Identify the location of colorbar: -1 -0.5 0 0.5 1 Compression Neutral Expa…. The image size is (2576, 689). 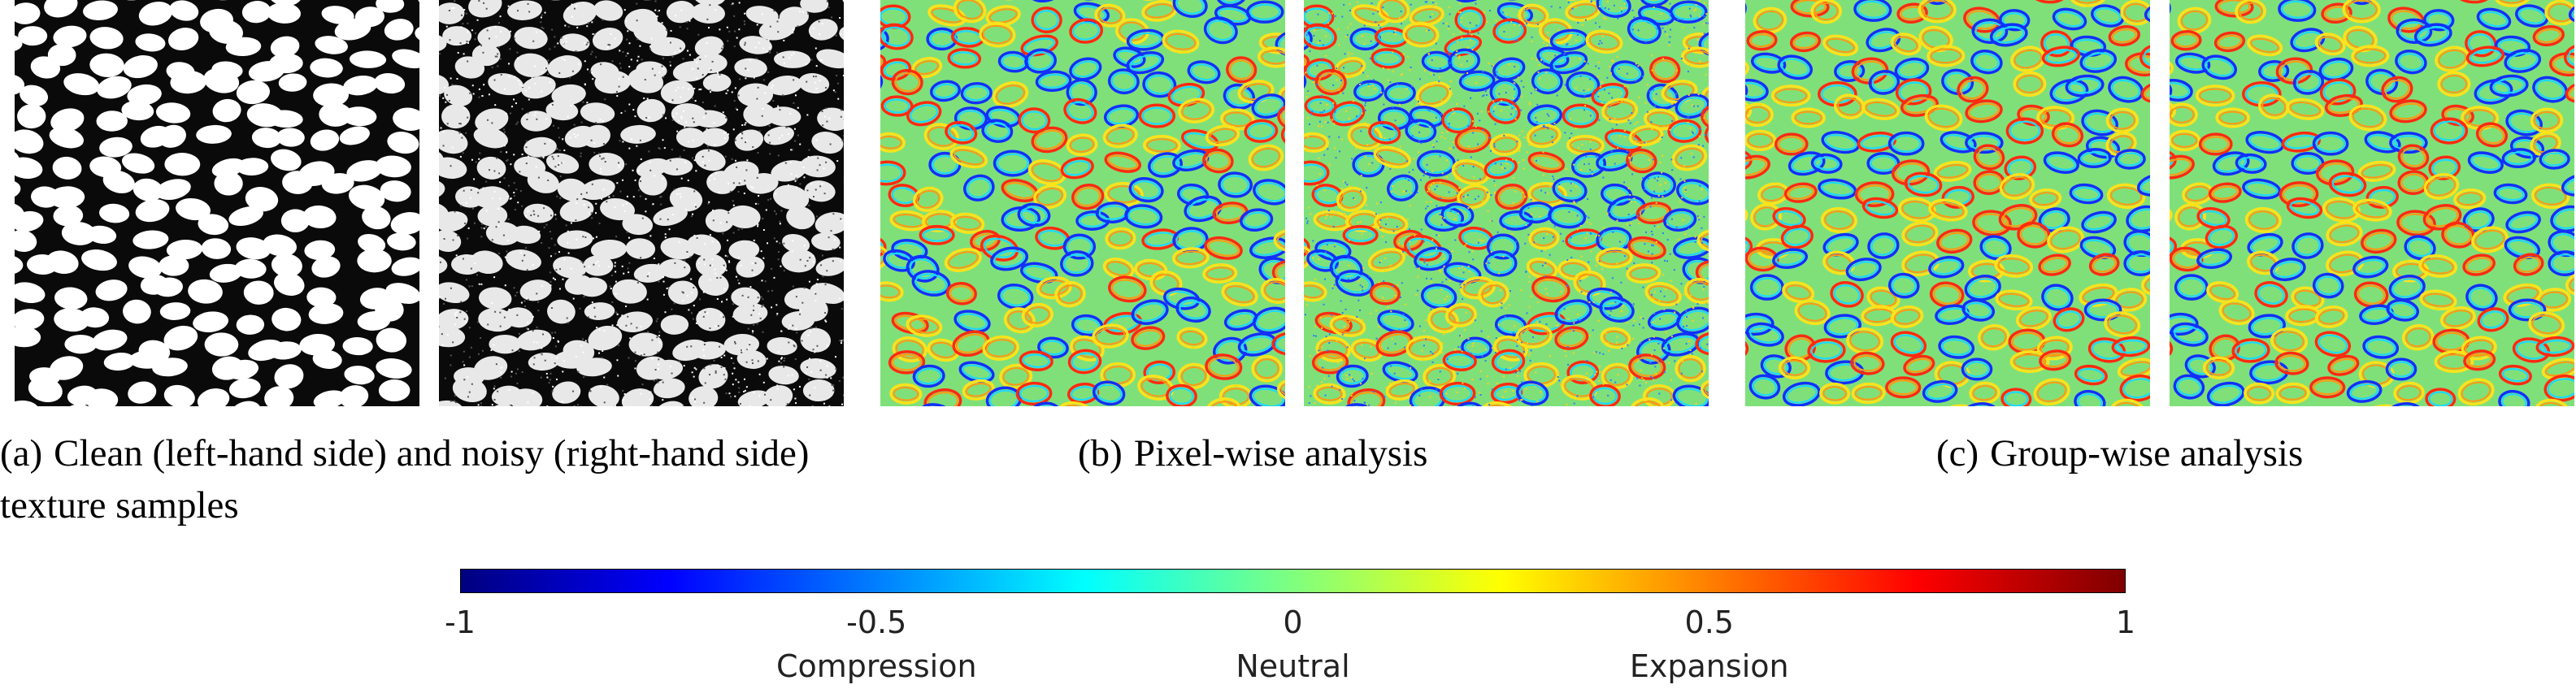
(1290, 629).